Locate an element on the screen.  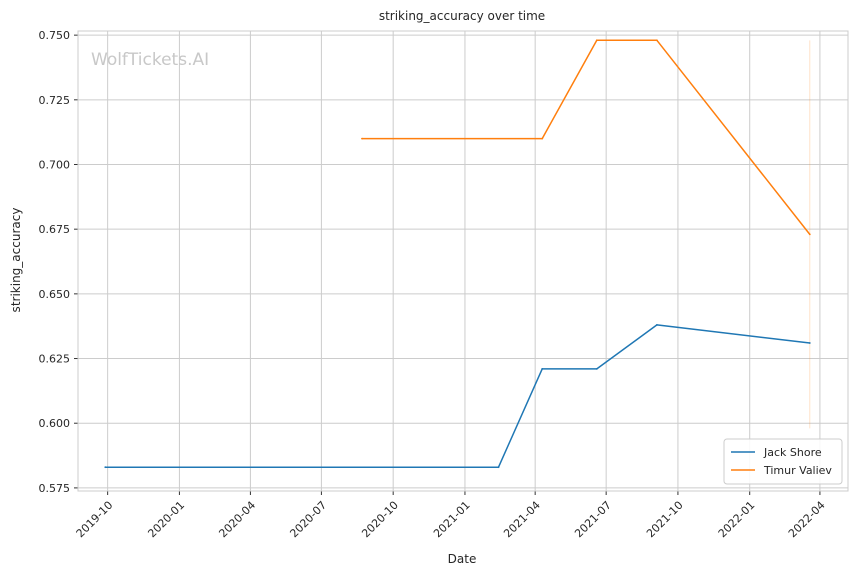
y-tick-label: 0.625 is located at coordinates (55, 359).